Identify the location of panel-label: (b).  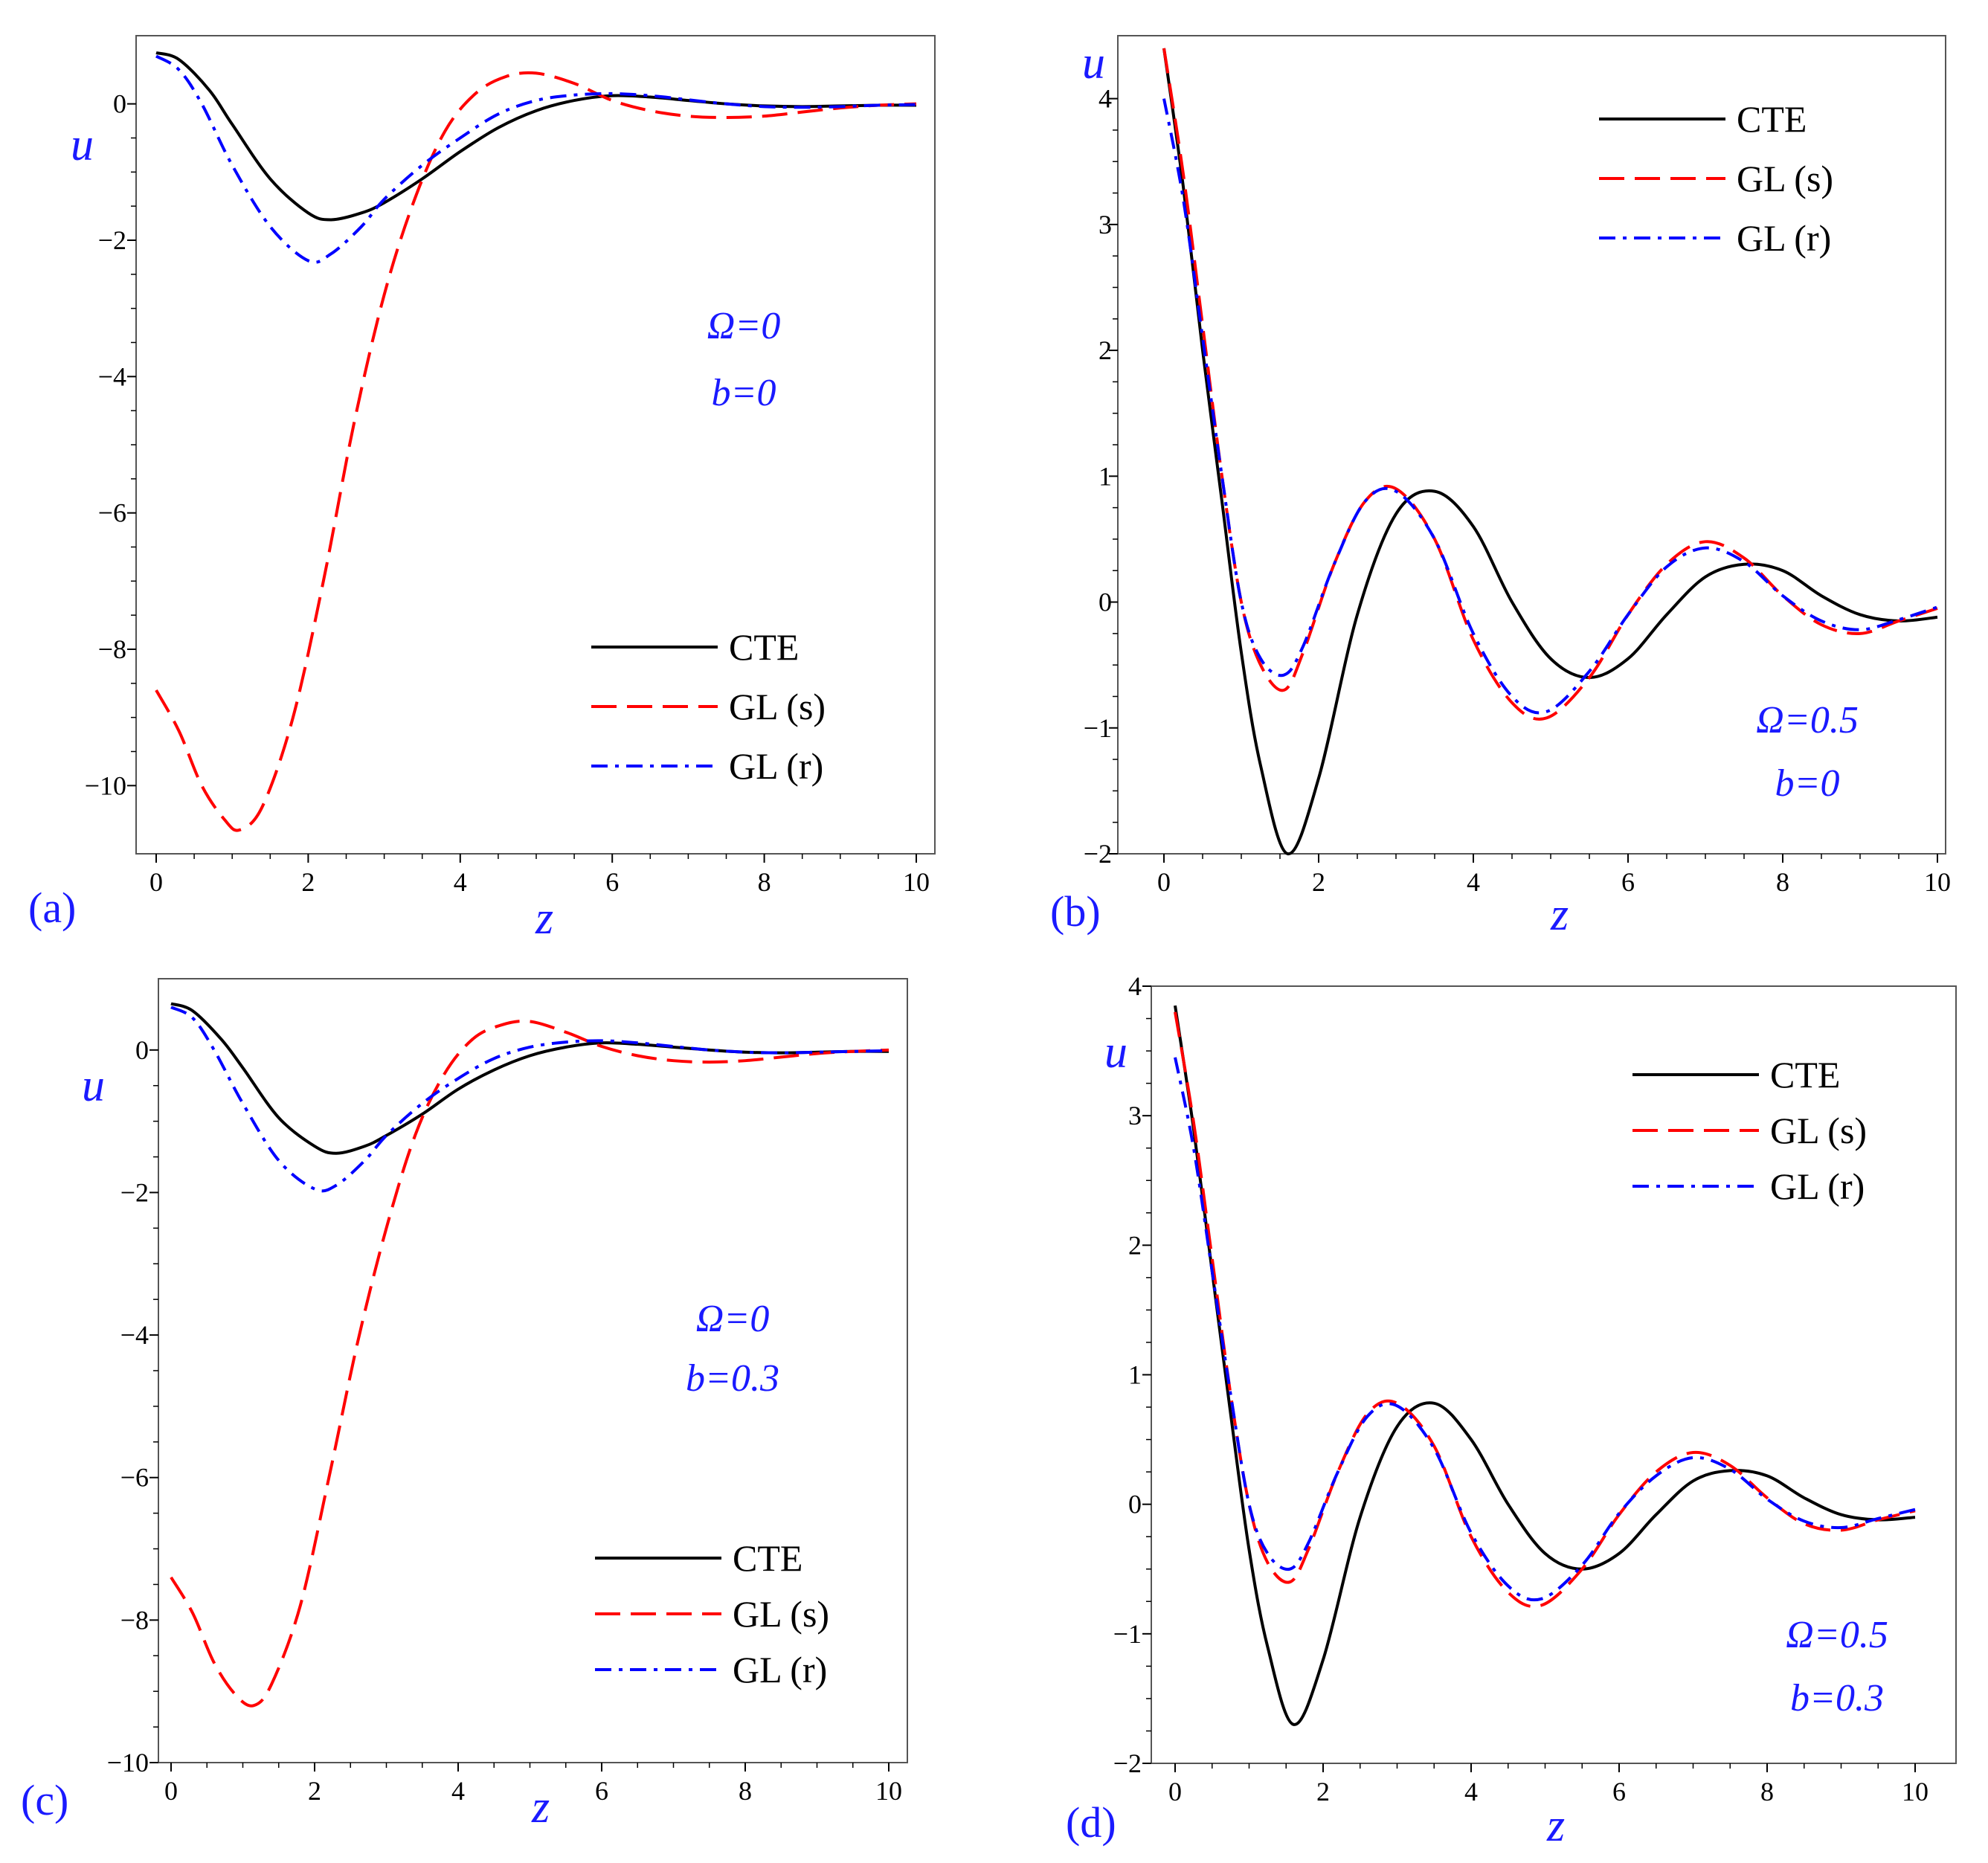
(1075, 911).